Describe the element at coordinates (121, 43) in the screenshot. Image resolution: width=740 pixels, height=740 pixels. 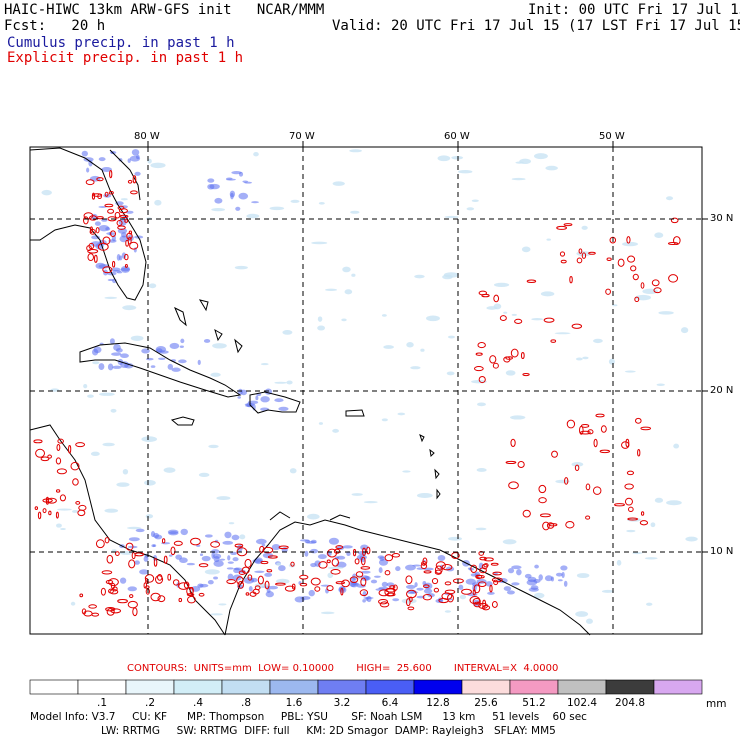
I see `legend-cumulus: Cumulus precip. in past 1 h` at that location.